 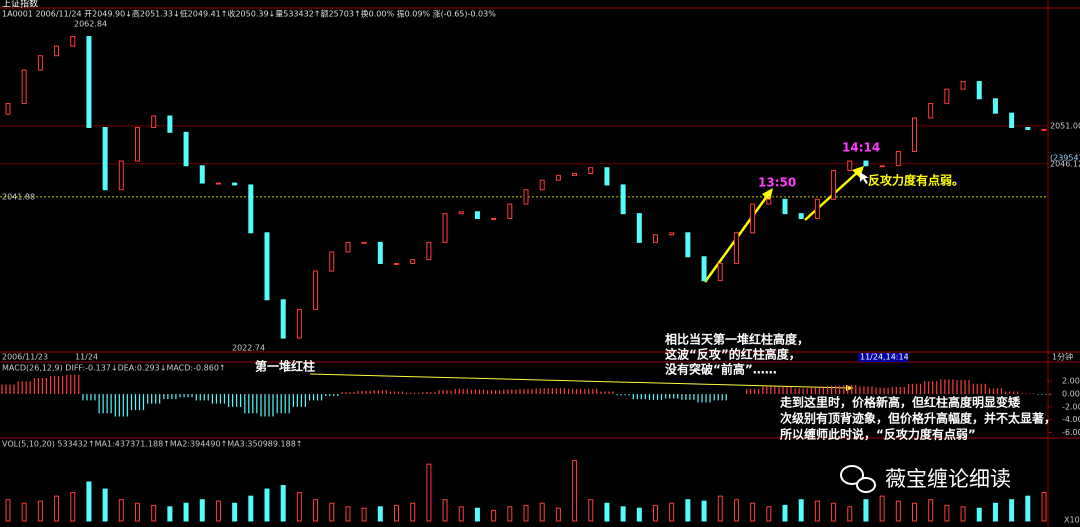 What do you see at coordinates (1065, 125) in the screenshot?
I see `y-tick-label: 2051.00` at bounding box center [1065, 125].